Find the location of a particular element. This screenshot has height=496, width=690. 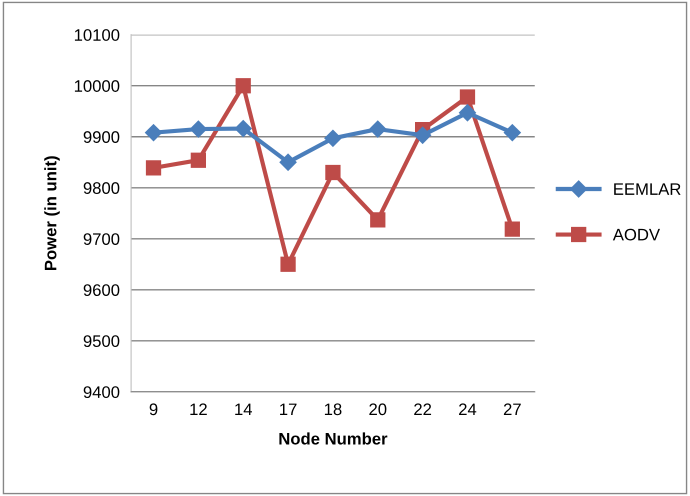

x-tick-label: 17 is located at coordinates (288, 410).